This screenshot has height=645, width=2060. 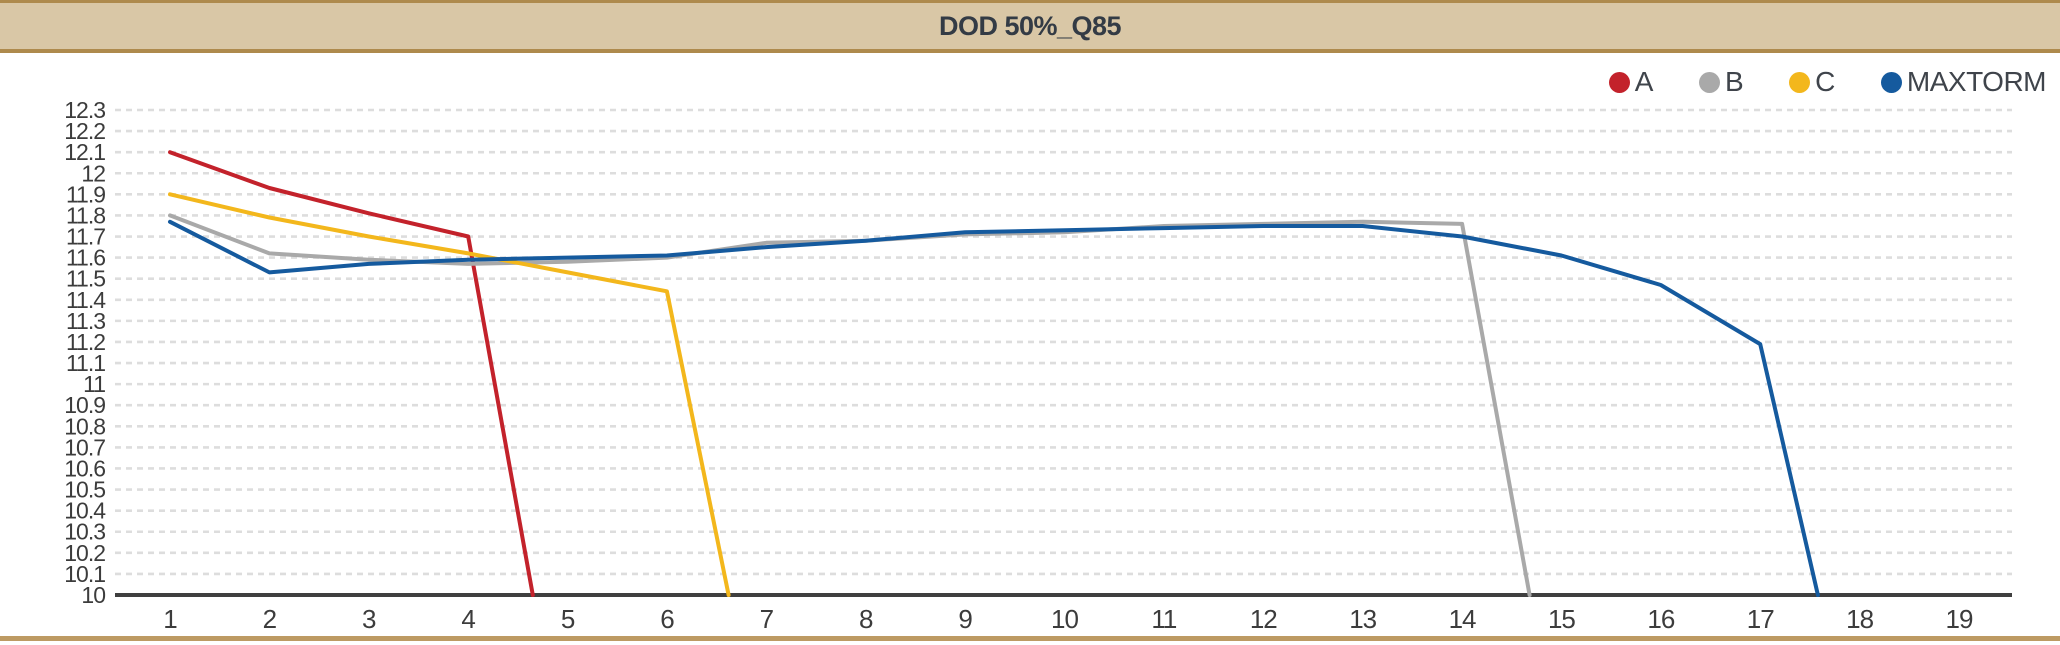 I want to click on x-axis-tick-label: 17, so click(x=1760, y=619).